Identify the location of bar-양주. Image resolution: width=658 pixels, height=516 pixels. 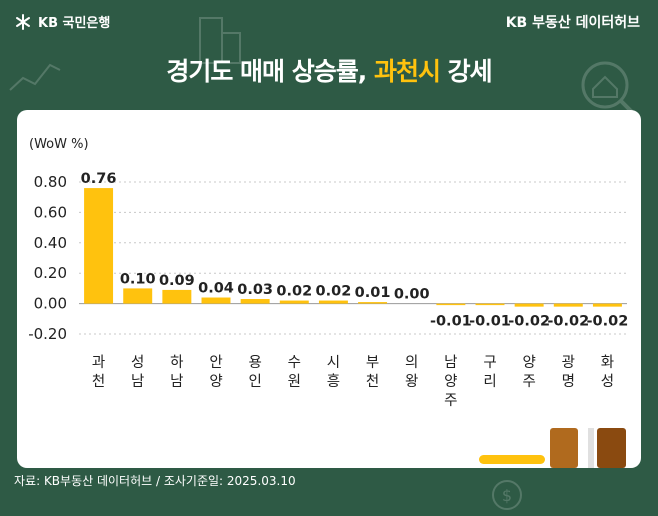
(529, 305).